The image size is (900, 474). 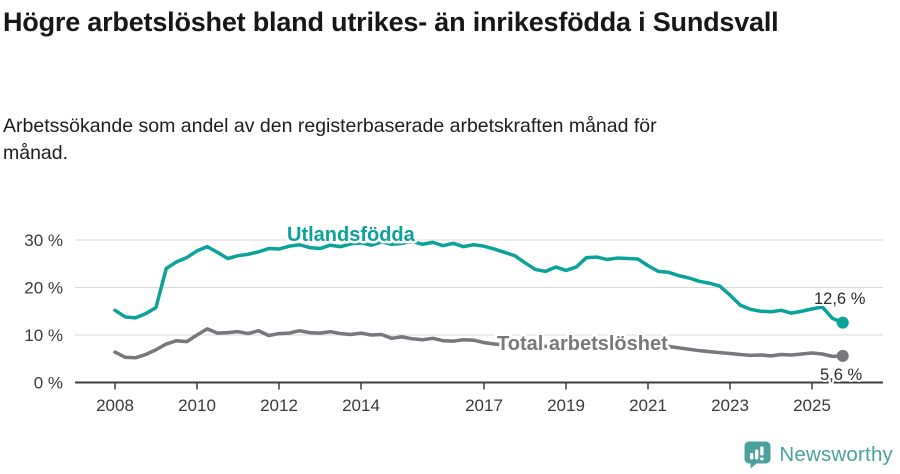 I want to click on svg-text: 2025, so click(x=812, y=405).